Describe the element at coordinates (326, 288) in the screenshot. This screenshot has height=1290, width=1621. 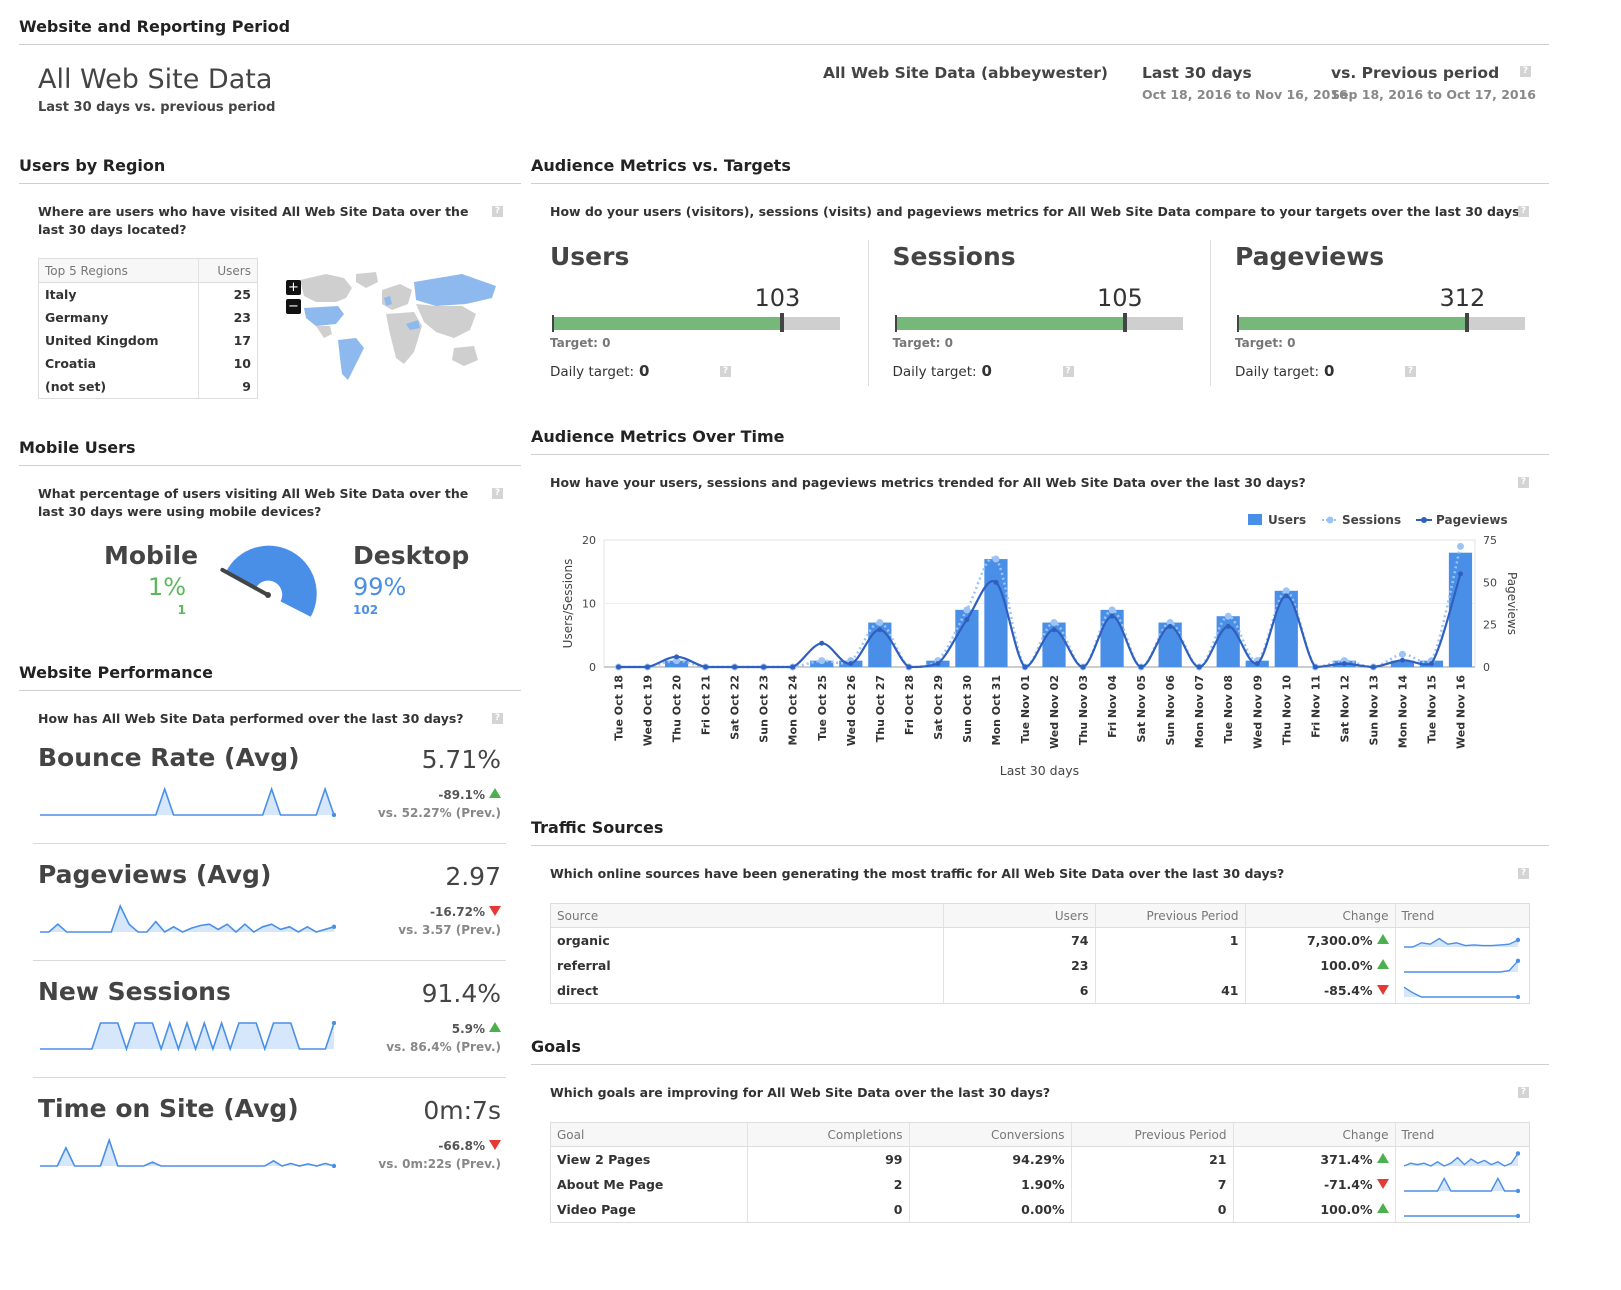
I see `map-region-canada` at that location.